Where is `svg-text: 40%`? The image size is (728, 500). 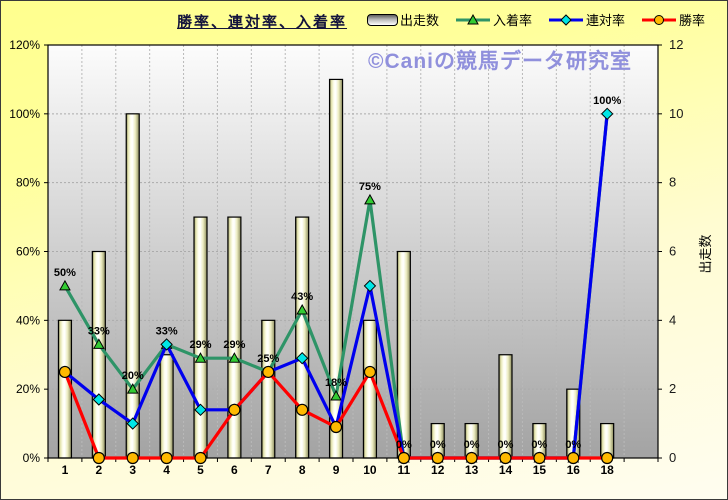
svg-text: 40% is located at coordinates (28, 320).